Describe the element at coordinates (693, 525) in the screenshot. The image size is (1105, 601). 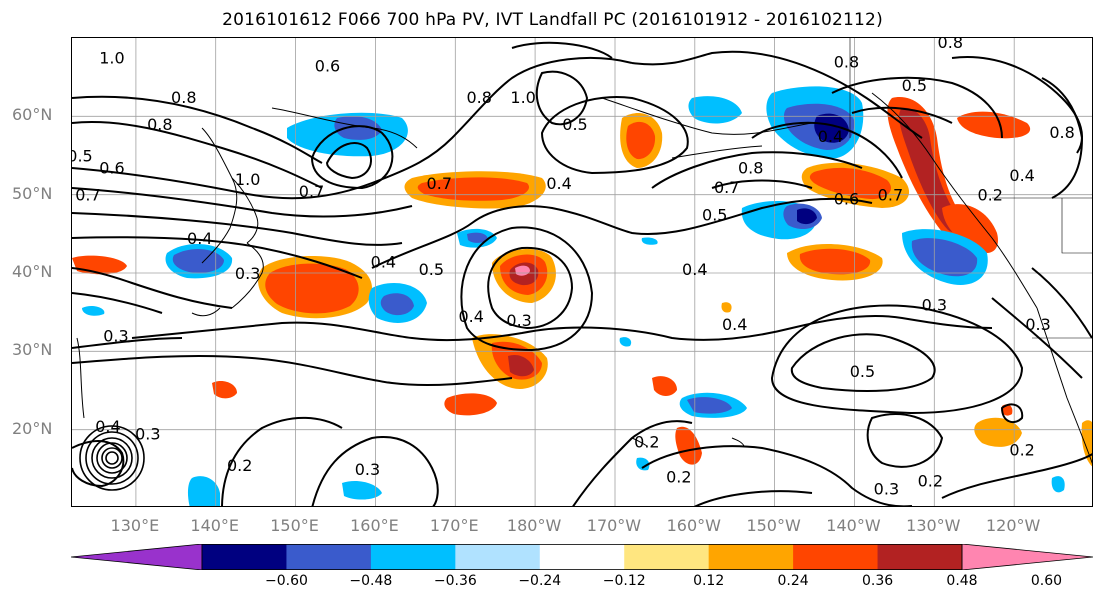
I see `longitude-label: 160°W` at that location.